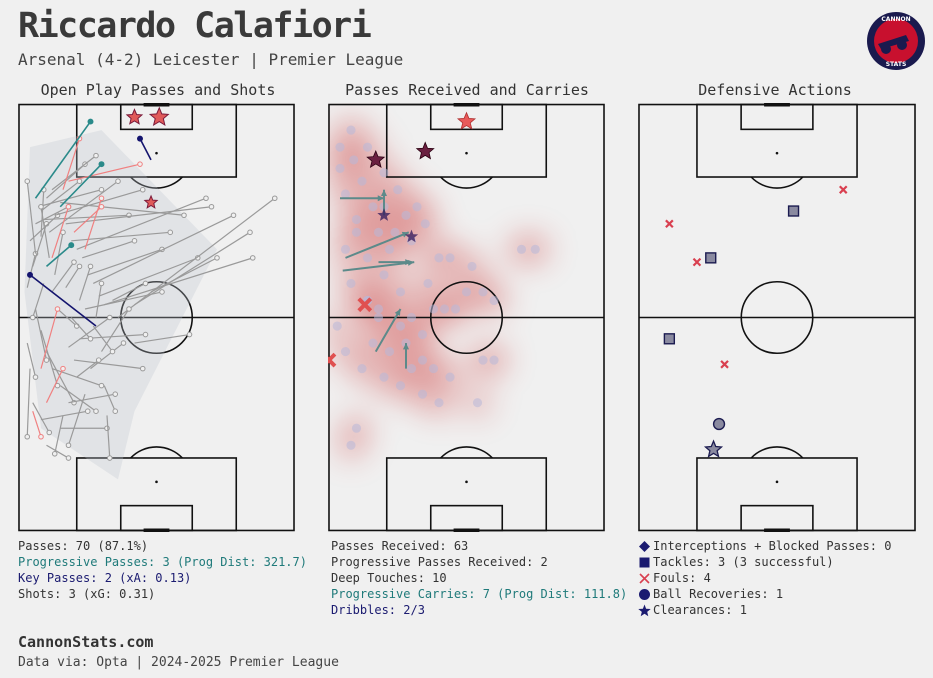 The image size is (933, 678). What do you see at coordinates (713, 448) in the screenshot?
I see `clearance-marker` at bounding box center [713, 448].